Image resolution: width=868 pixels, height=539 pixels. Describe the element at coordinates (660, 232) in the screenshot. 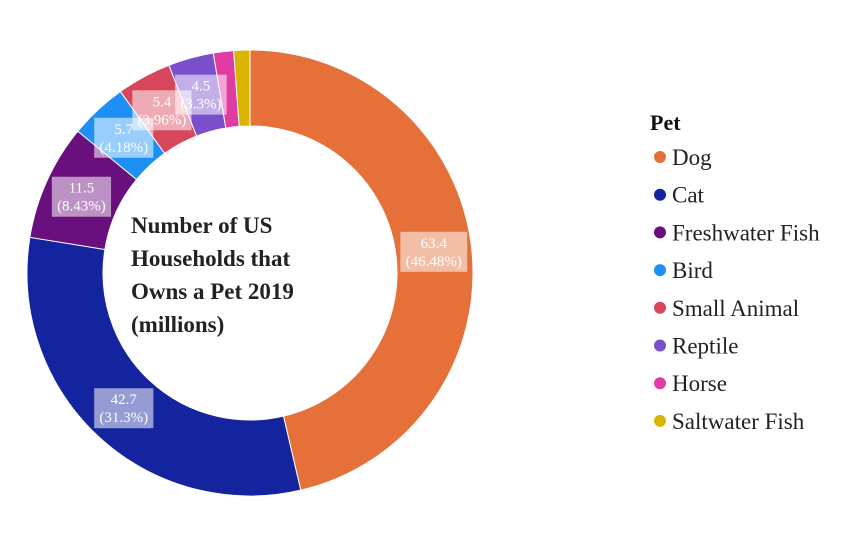

I see `legend-marker-freshwater-fish` at that location.